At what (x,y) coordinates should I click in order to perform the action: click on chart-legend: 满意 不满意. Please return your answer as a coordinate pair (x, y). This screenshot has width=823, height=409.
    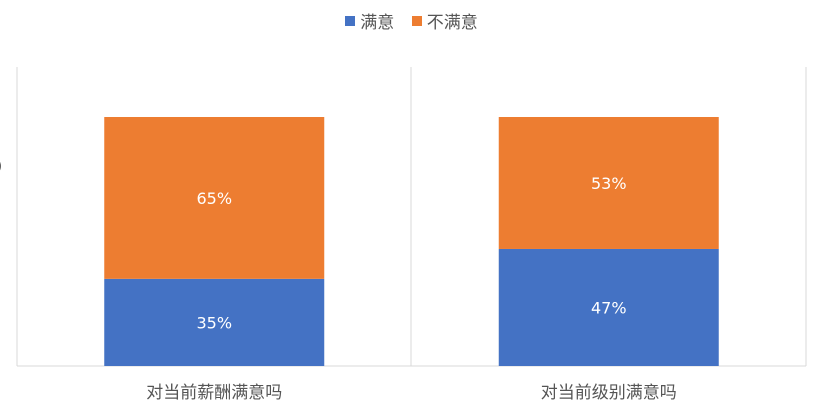
    Looking at the image, I should click on (411, 20).